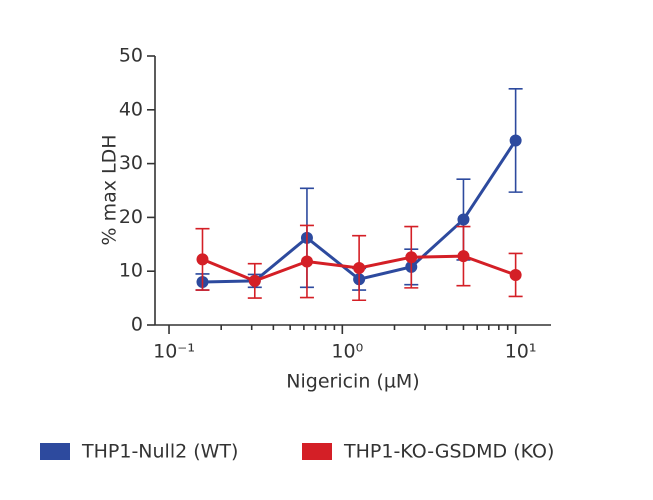 The height and width of the screenshot is (500, 653). What do you see at coordinates (131, 163) in the screenshot?
I see `y-tick-label: 30` at bounding box center [131, 163].